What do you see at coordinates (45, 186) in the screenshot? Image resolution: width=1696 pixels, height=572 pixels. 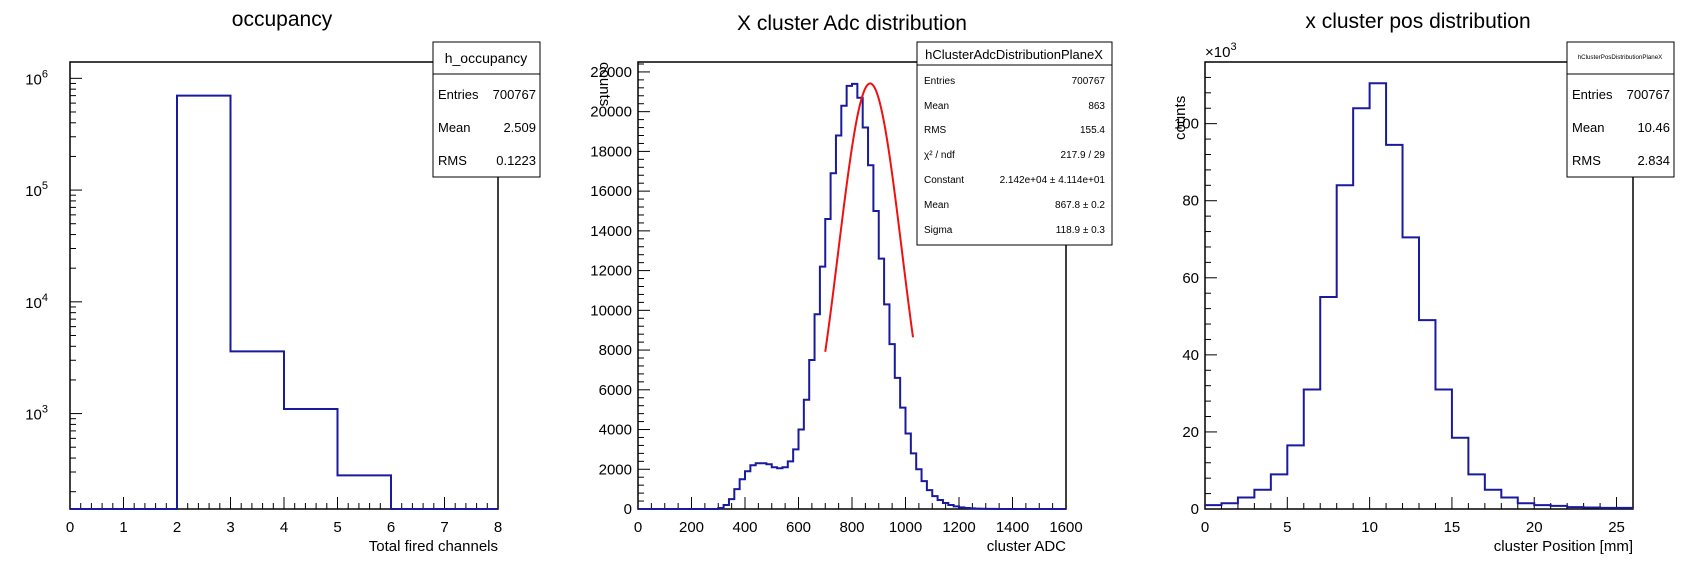 I see `y-tick-exponent: 5` at bounding box center [45, 186].